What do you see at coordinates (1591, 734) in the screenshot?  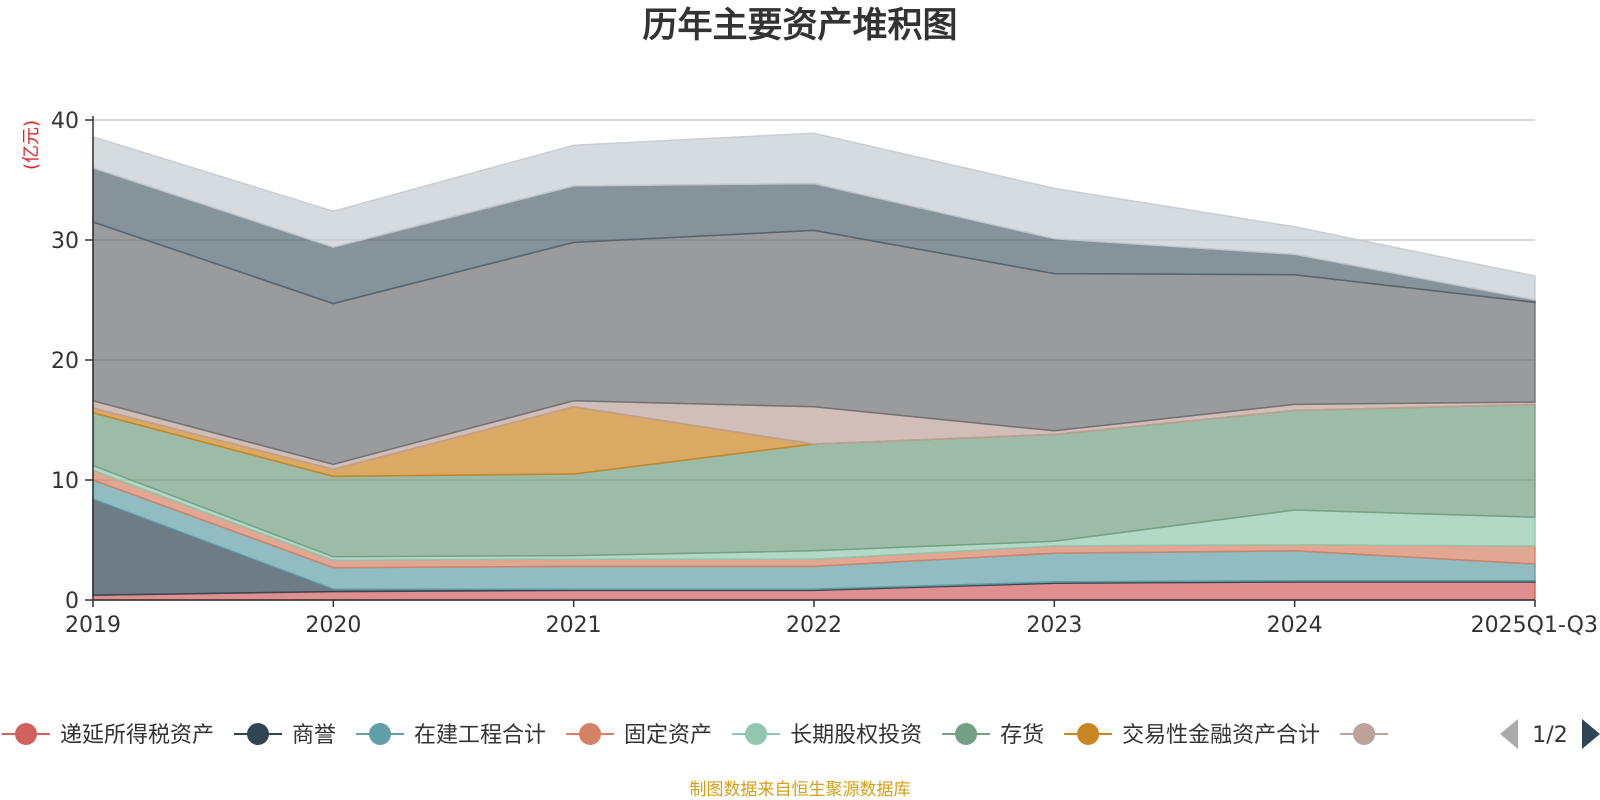 I see `legend-next-icon` at bounding box center [1591, 734].